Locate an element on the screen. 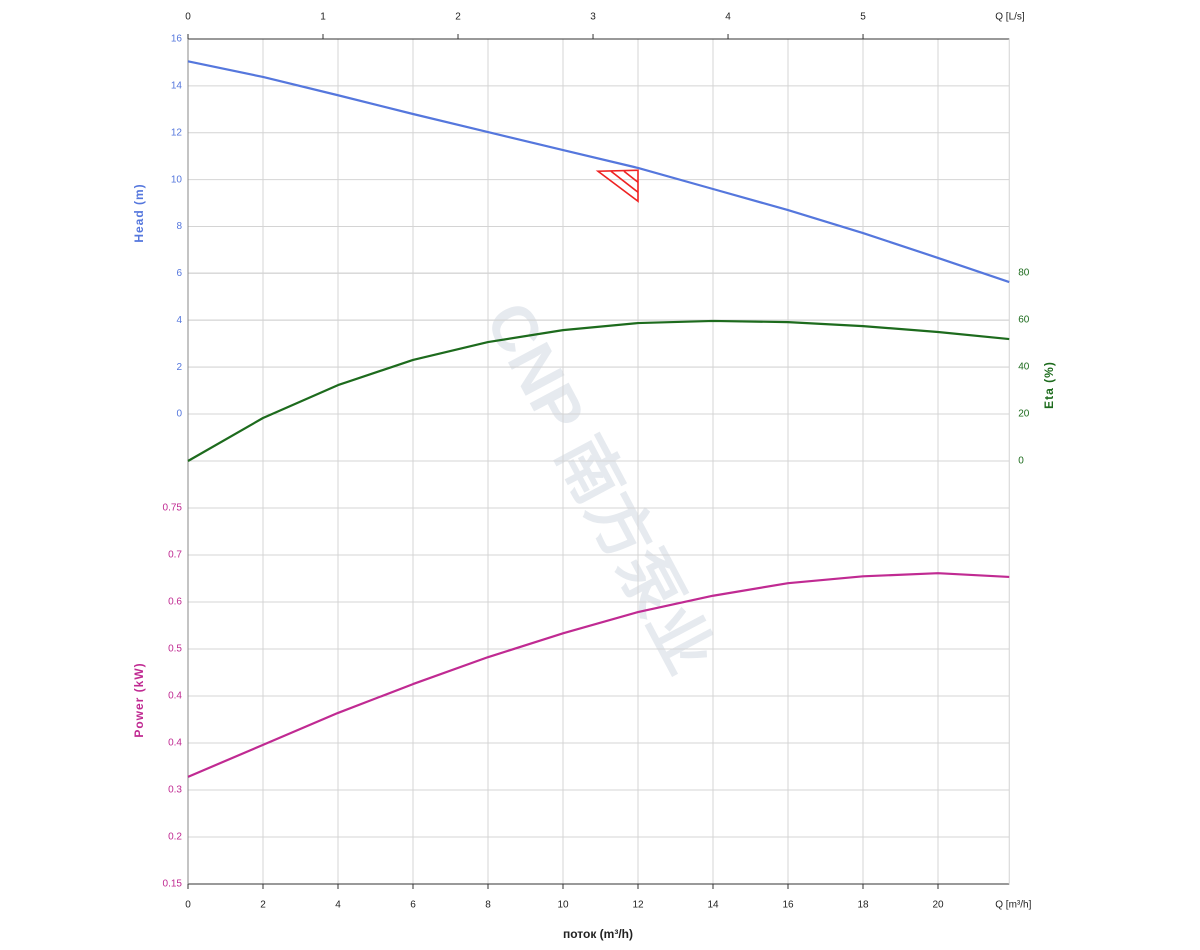 Image resolution: width=1200 pixels, height=950 pixels. x-tick-label: 2 is located at coordinates (263, 905).